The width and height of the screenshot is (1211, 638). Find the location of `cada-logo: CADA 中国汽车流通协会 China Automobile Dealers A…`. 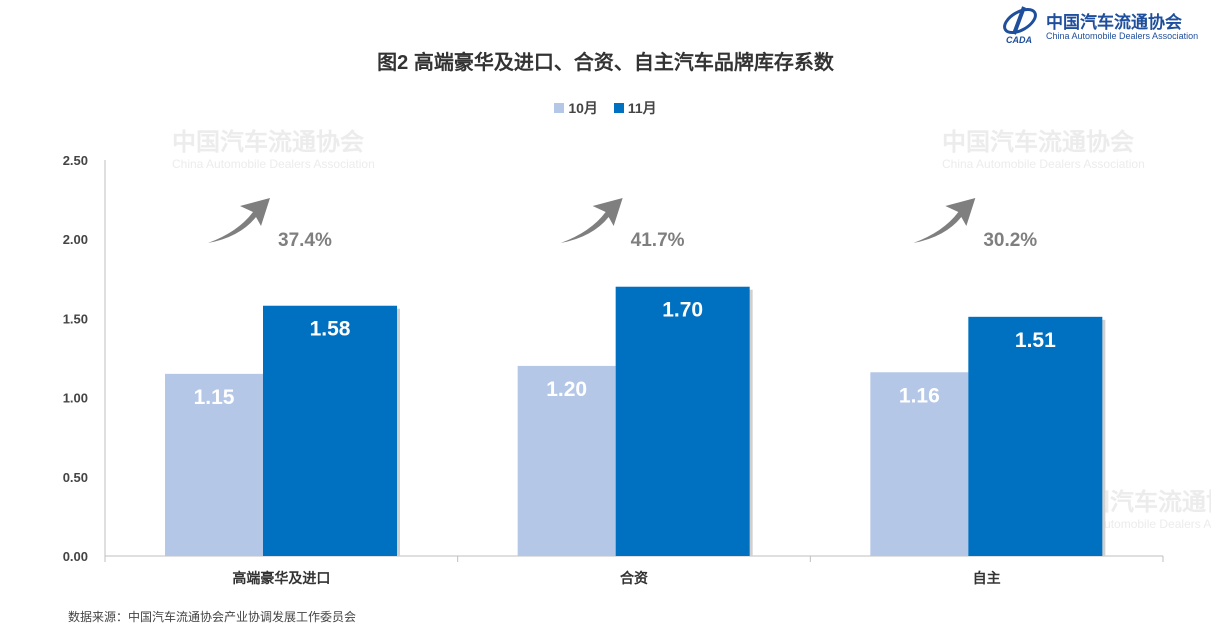

cada-logo: CADA 中国汽车流通协会 China Automobile Dealers A… is located at coordinates (1100, 25).